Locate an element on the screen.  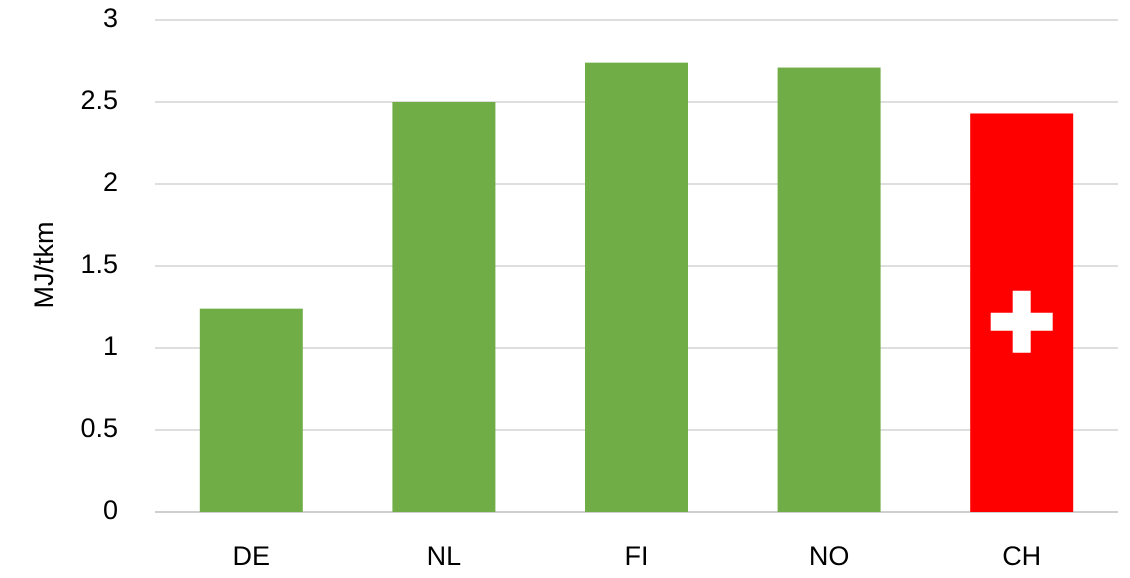
y-axis-title: MJ/tkm is located at coordinates (44, 265).